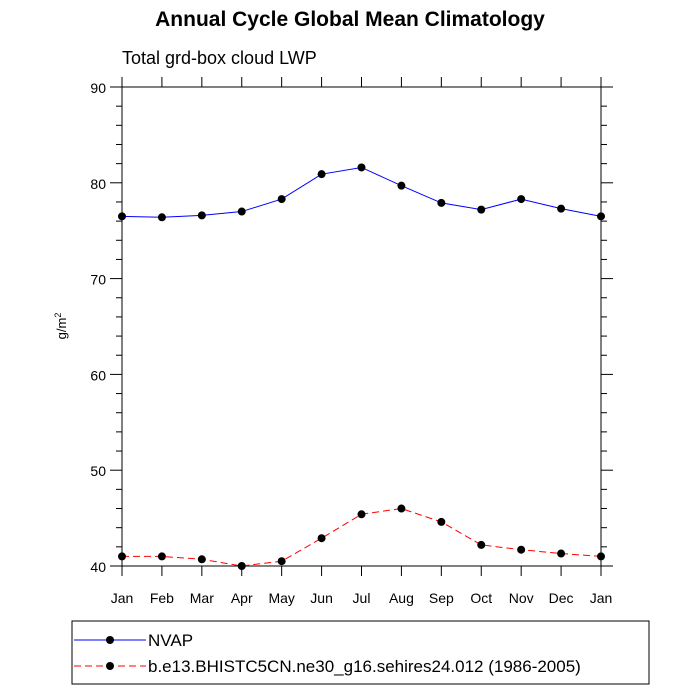 The width and height of the screenshot is (700, 700). What do you see at coordinates (362, 598) in the screenshot?
I see `x-tick-label: Jul` at bounding box center [362, 598].